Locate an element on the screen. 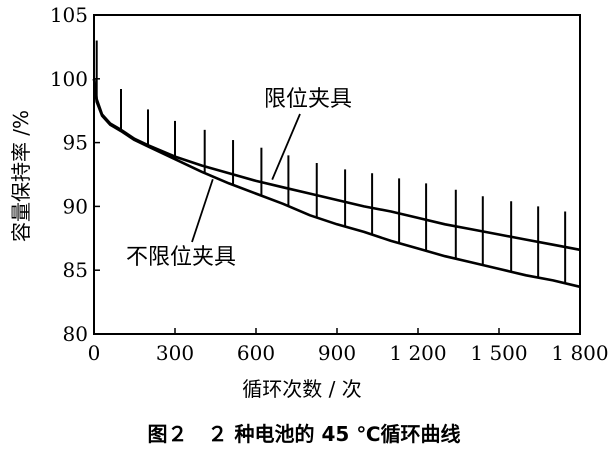 The height and width of the screenshot is (457, 608). x-tick-label: 900 is located at coordinates (337, 353).